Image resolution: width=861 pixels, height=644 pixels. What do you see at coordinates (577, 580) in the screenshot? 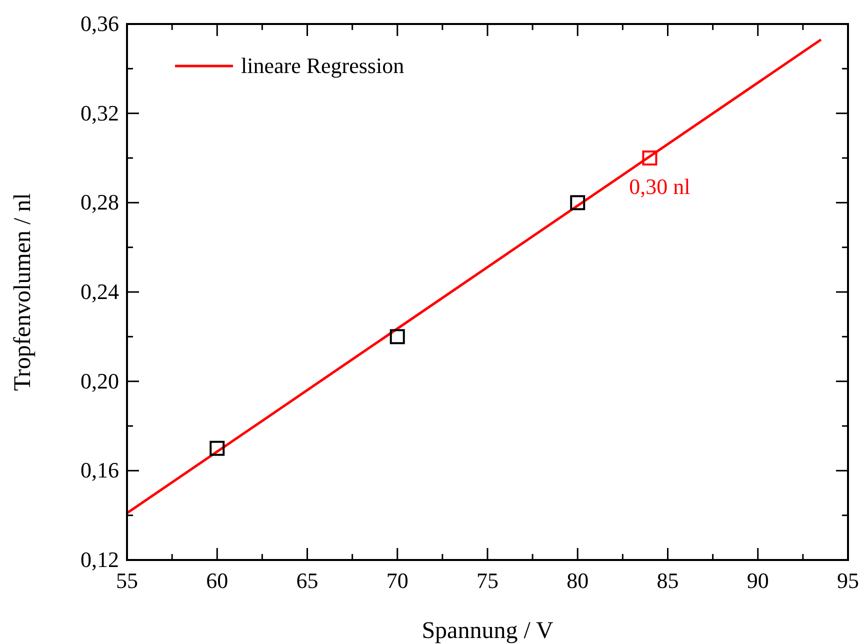
I see `x-tick-label: 80` at bounding box center [577, 580].